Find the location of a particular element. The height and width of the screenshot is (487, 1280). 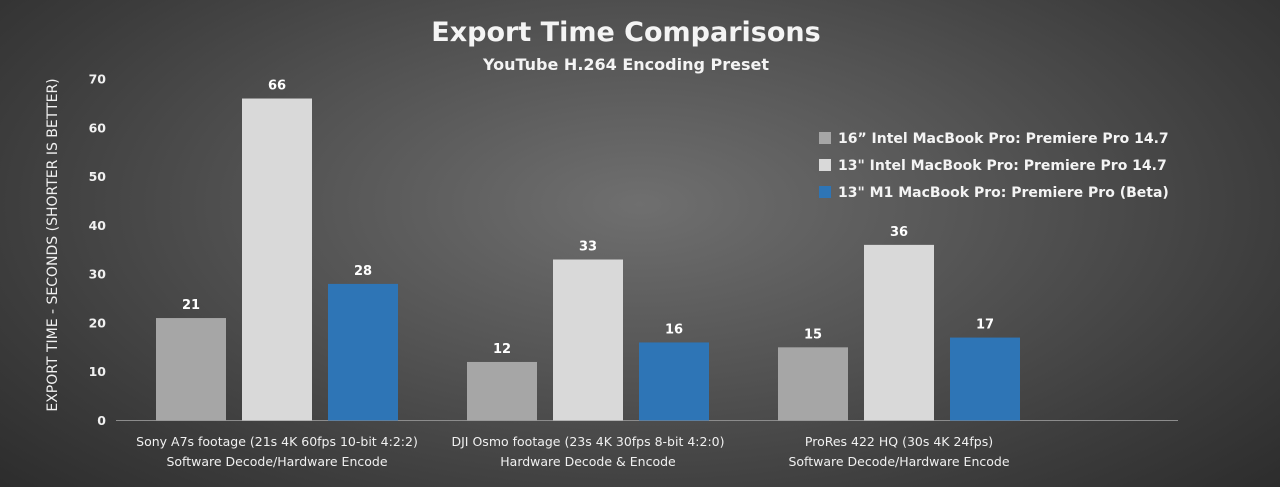

bar-value-label: 16 is located at coordinates (674, 329).